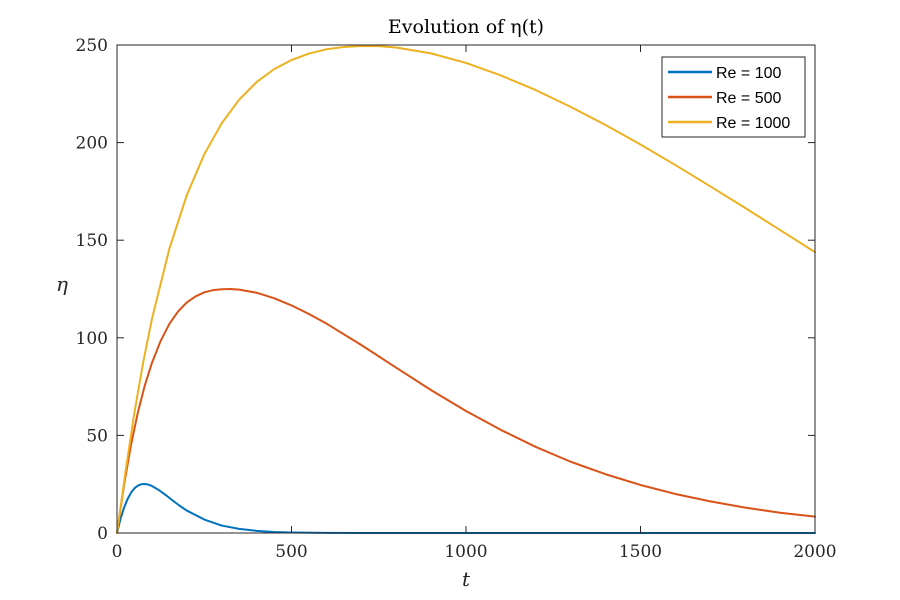  I want to click on x-tick-label: 1500, so click(640, 552).